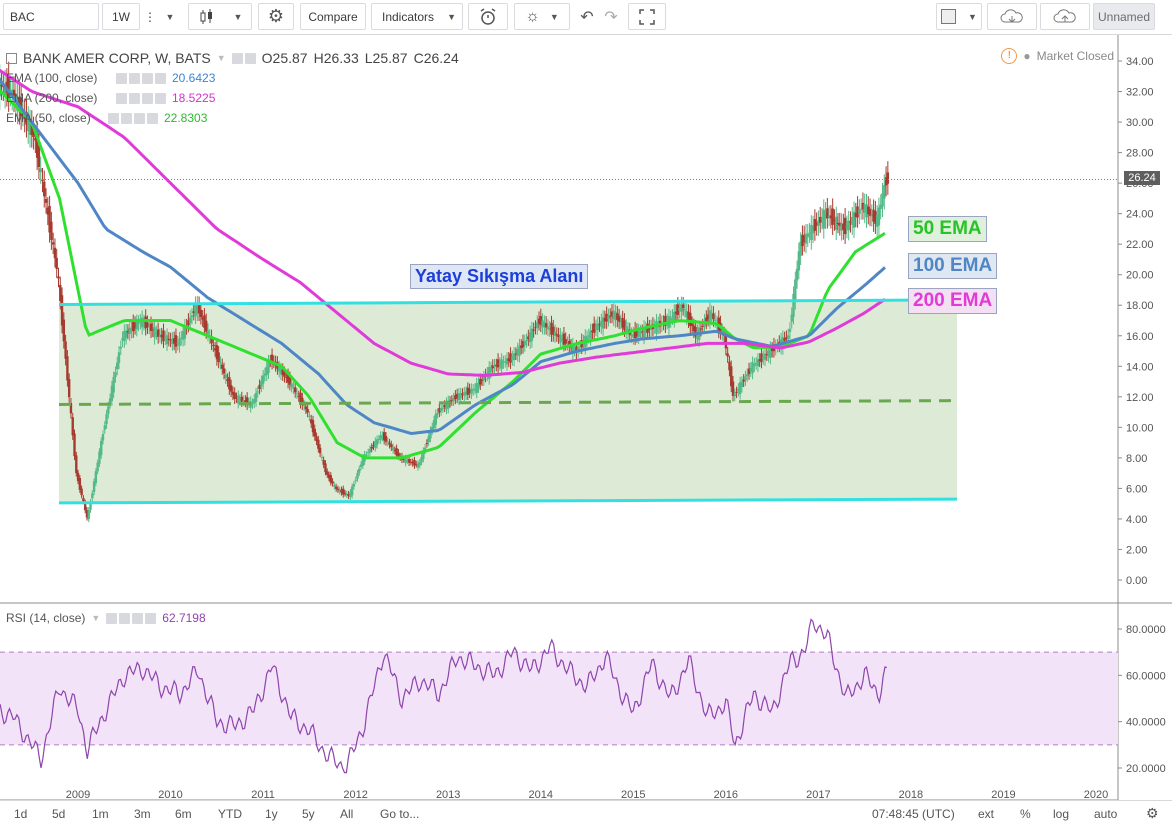 This screenshot has width=1172, height=829. Describe the element at coordinates (1065, 16) in the screenshot. I see `save-layout-button` at that location.